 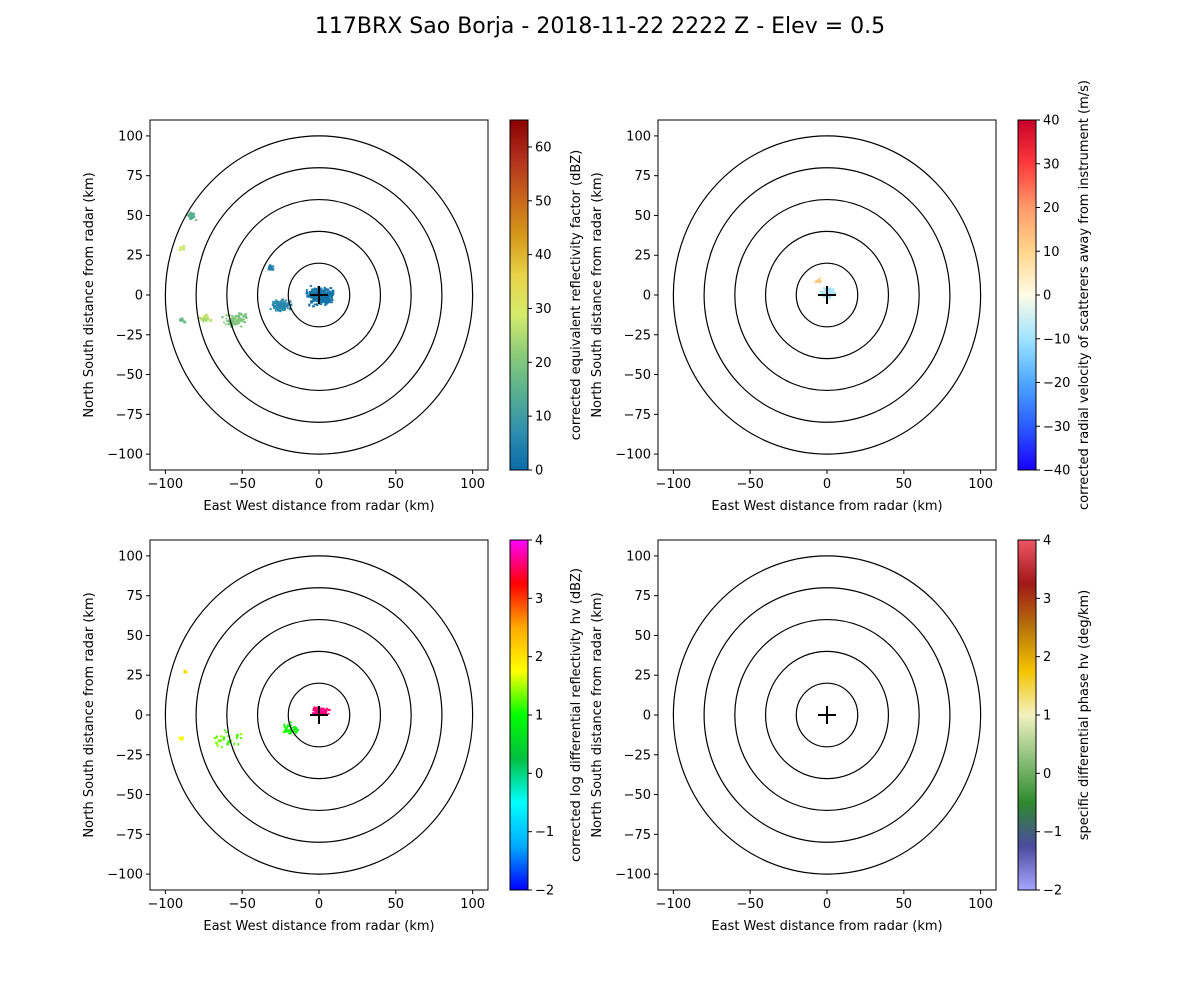 I want to click on y-axis-label: North South distance from radar (km), so click(x=89, y=714).